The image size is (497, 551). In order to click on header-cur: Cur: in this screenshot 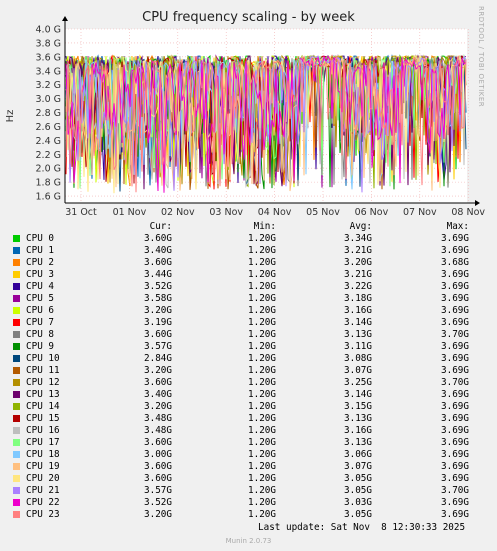, I will do `click(160, 226)`.